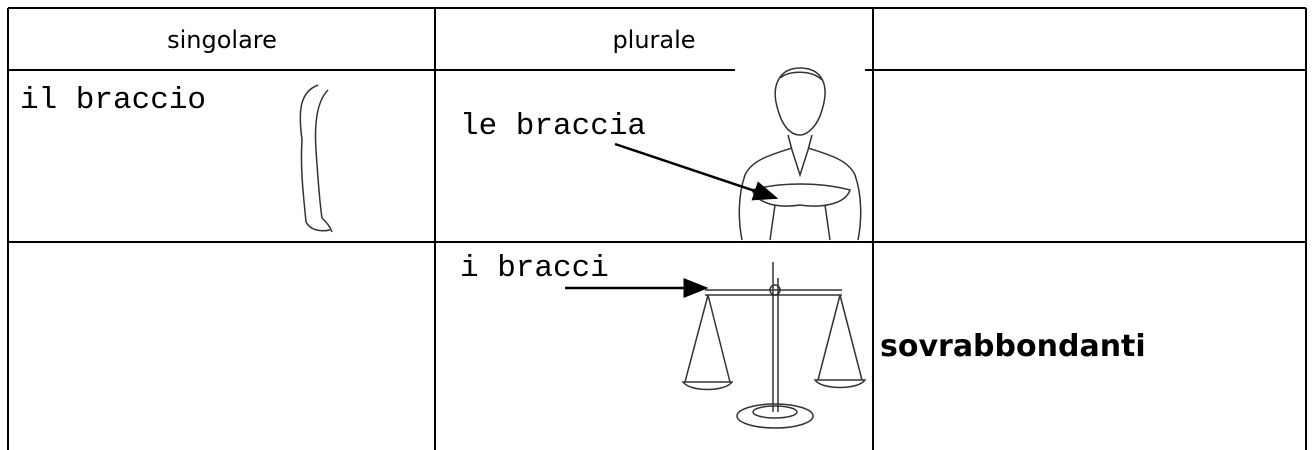  Describe the element at coordinates (316, 158) in the screenshot. I see `arm-drawing` at that location.